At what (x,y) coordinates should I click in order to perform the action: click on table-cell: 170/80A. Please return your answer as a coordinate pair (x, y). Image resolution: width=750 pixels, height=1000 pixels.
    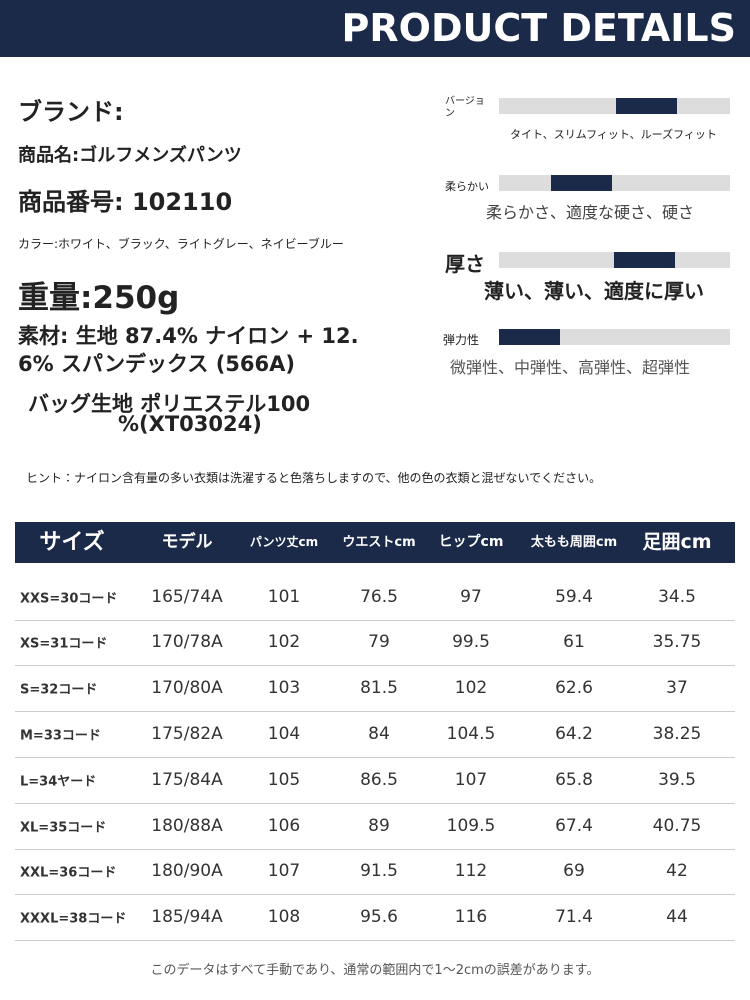
    Looking at the image, I should click on (187, 688).